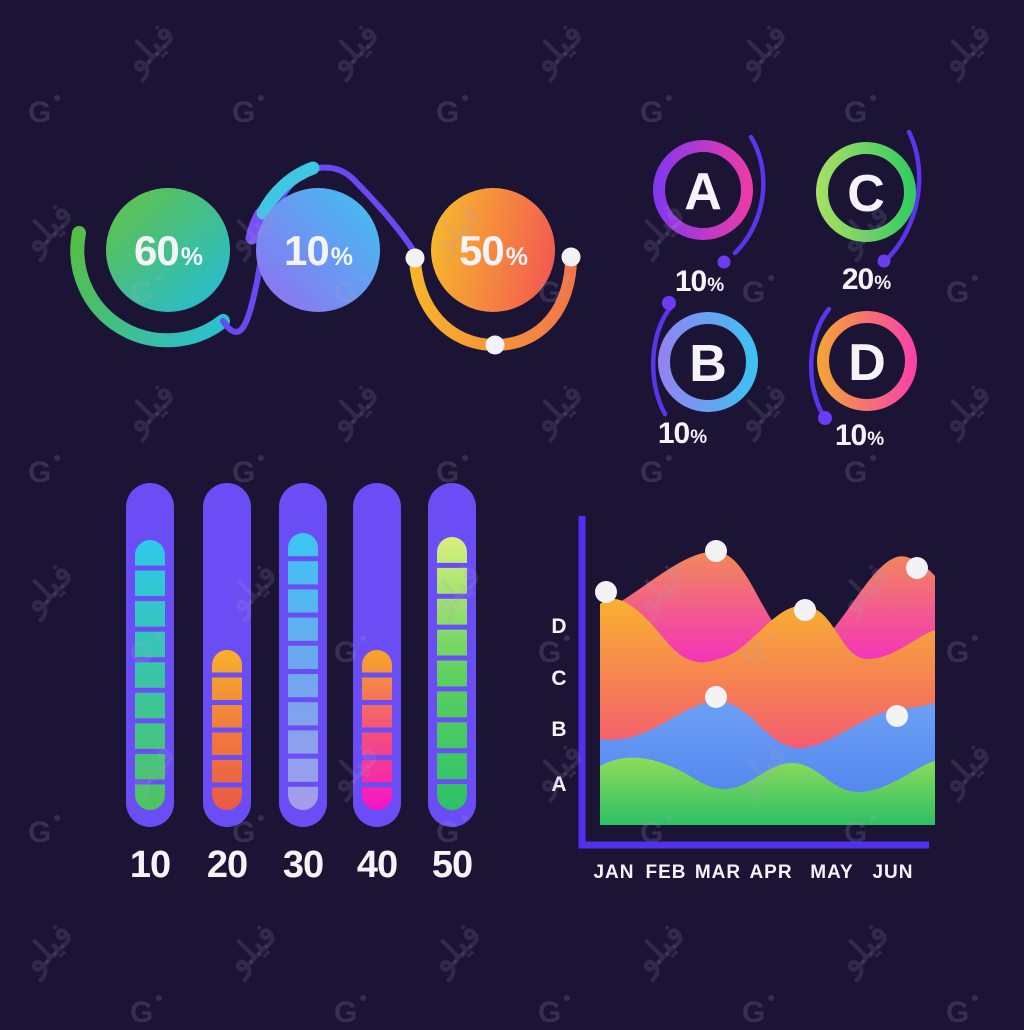 This screenshot has width=1024, height=1030. Describe the element at coordinates (831, 872) in the screenshot. I see `x-axis-label: MAY` at that location.